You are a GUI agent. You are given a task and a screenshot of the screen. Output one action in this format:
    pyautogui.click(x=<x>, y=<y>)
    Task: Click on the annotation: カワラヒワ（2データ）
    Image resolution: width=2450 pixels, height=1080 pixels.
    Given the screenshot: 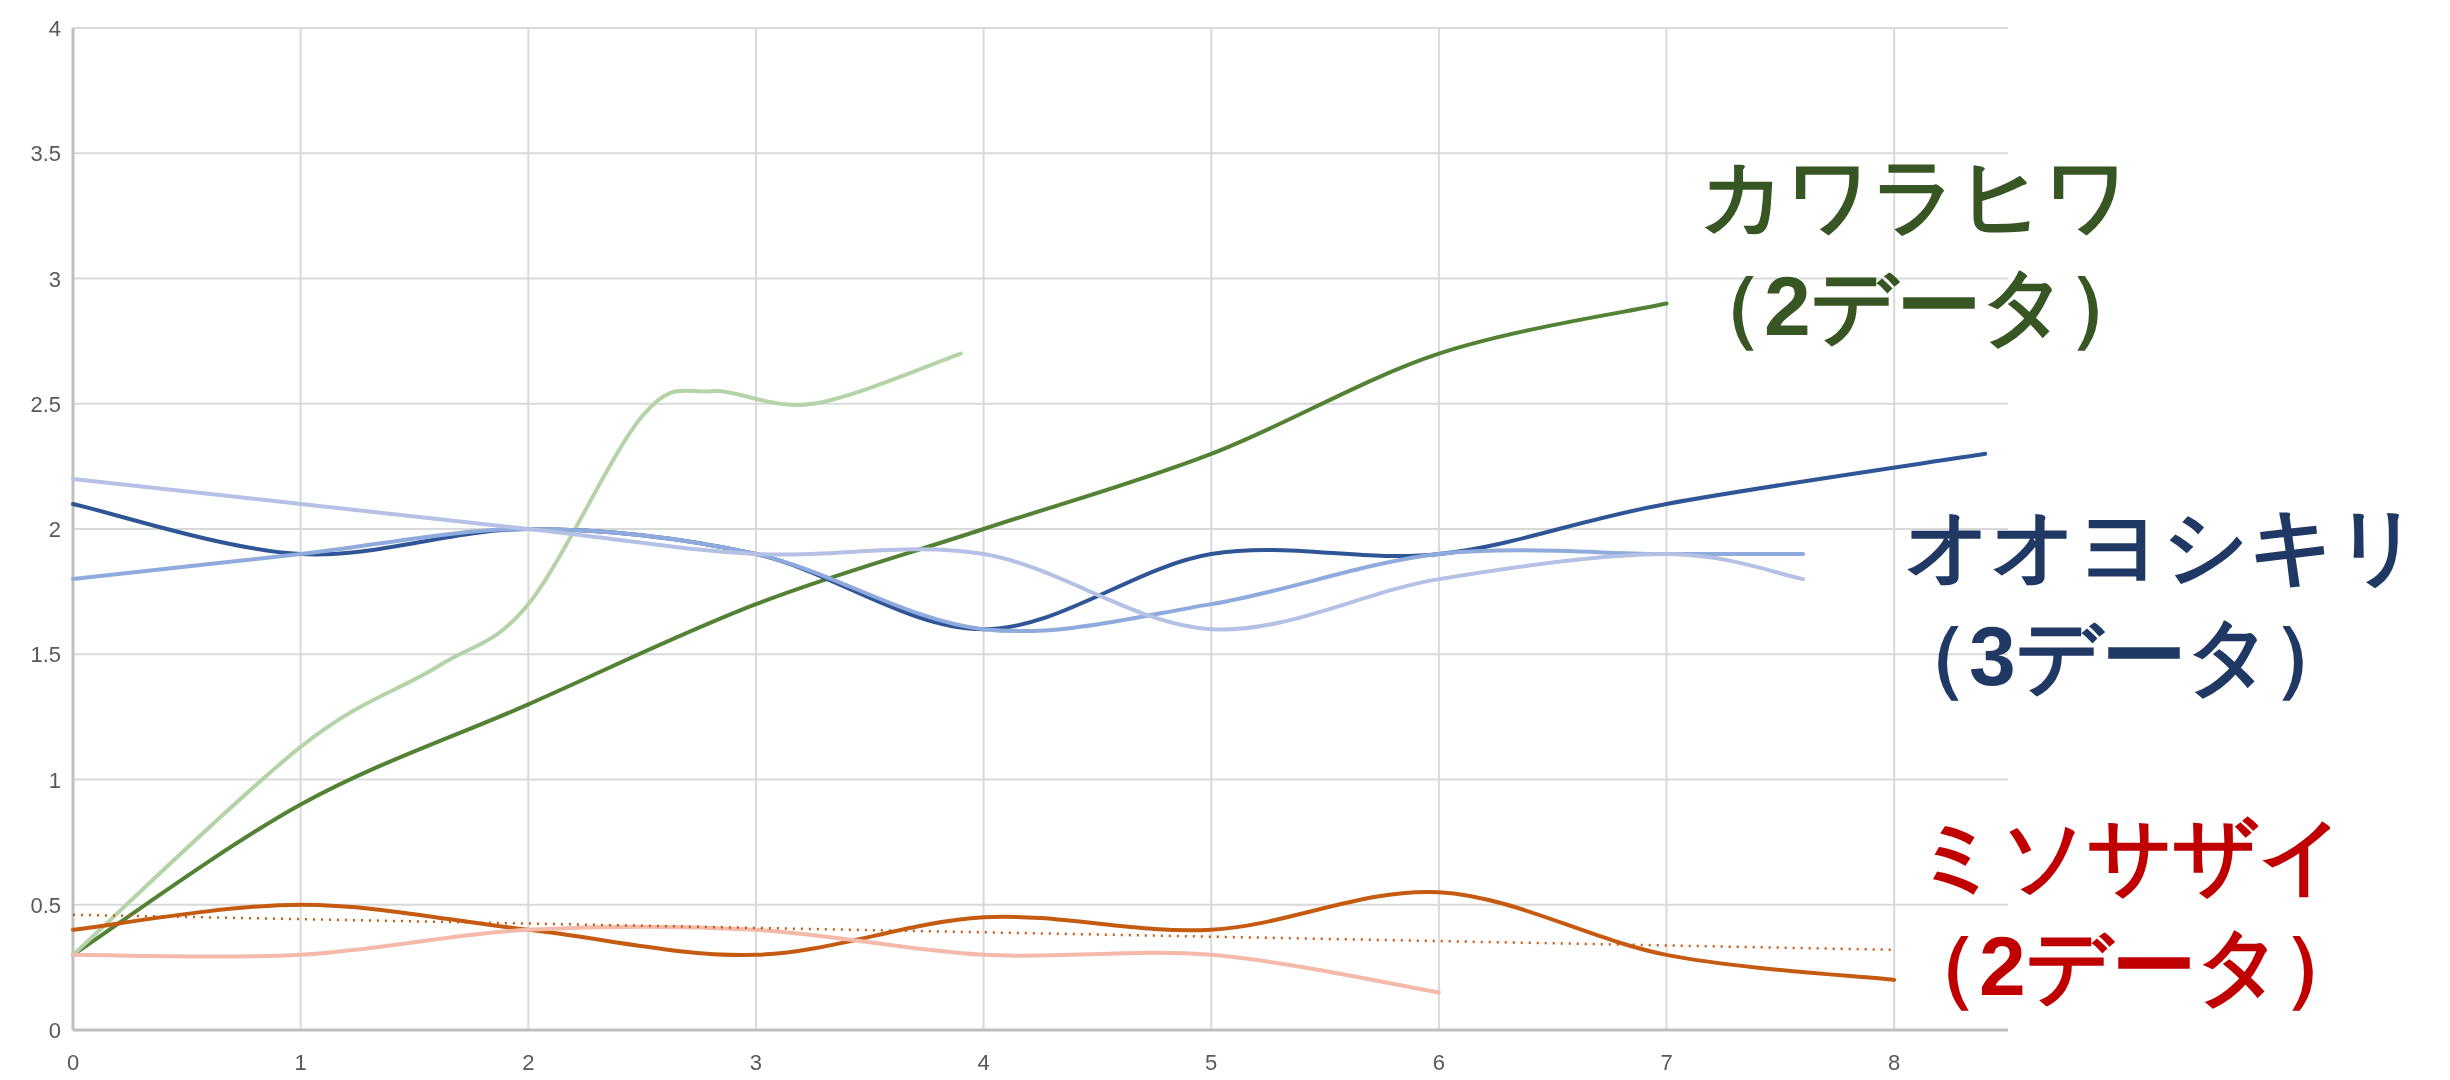 What is the action you would take?
    pyautogui.click(x=1915, y=251)
    